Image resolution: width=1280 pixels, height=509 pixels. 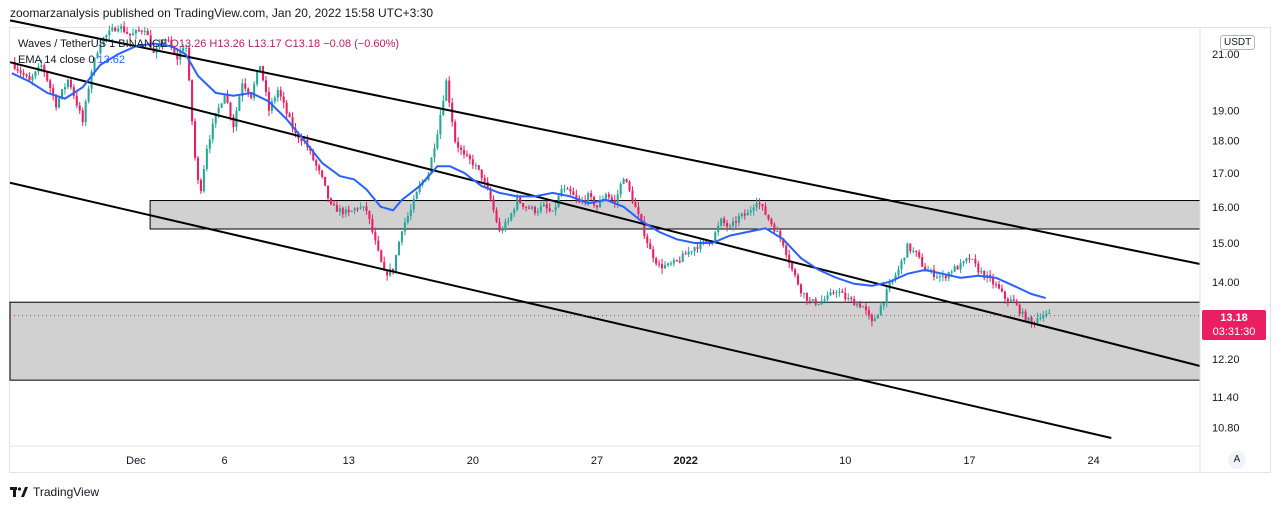 I want to click on currency-button: USDT, so click(x=1238, y=42).